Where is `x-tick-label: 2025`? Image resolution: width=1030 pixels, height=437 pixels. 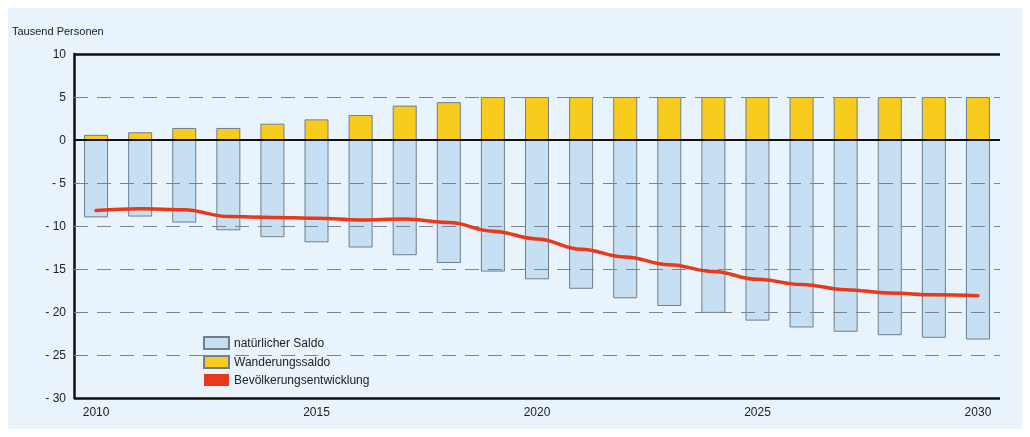 x-tick-label: 2025 is located at coordinates (758, 412).